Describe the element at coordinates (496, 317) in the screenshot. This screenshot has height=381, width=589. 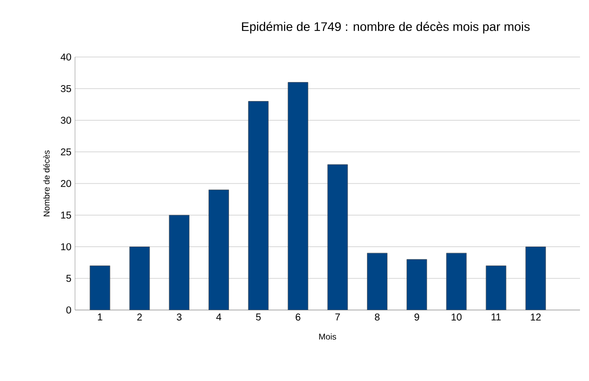
I see `x-tick-label: 11` at that location.